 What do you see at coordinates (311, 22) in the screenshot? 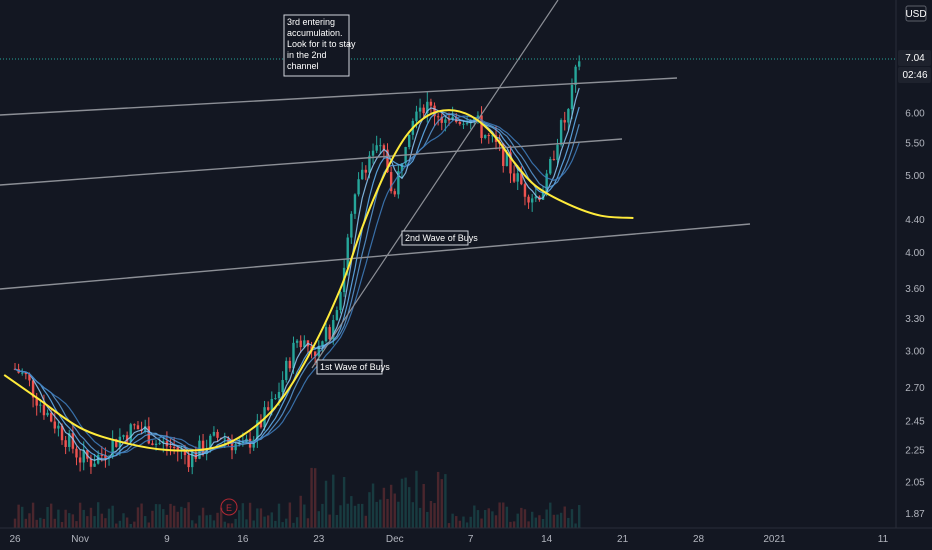
I see `annotation-accumulation-line-1: 3rd entering` at bounding box center [311, 22].